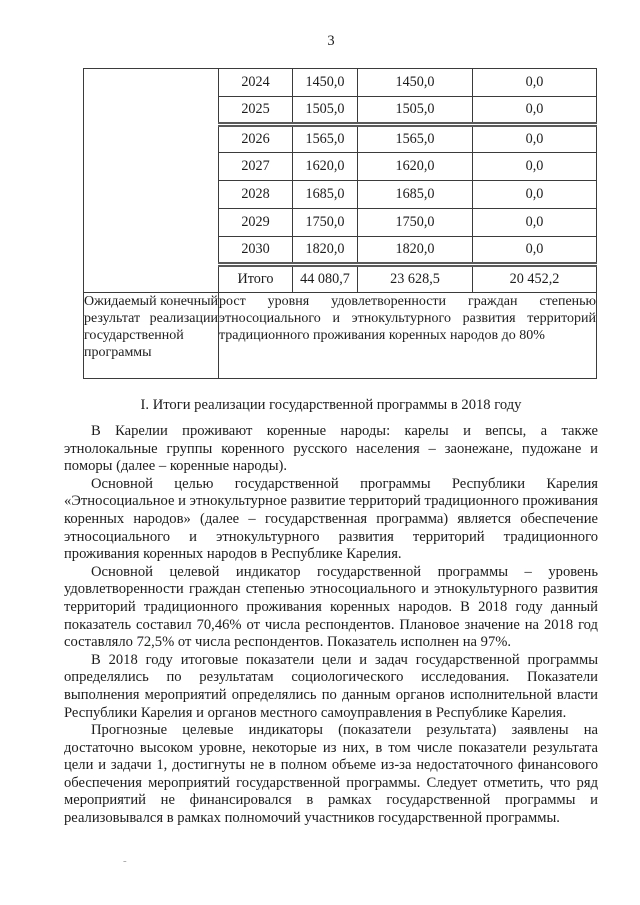 The image size is (640, 905). I want to click on total-cell: 1620,0, so click(325, 166).